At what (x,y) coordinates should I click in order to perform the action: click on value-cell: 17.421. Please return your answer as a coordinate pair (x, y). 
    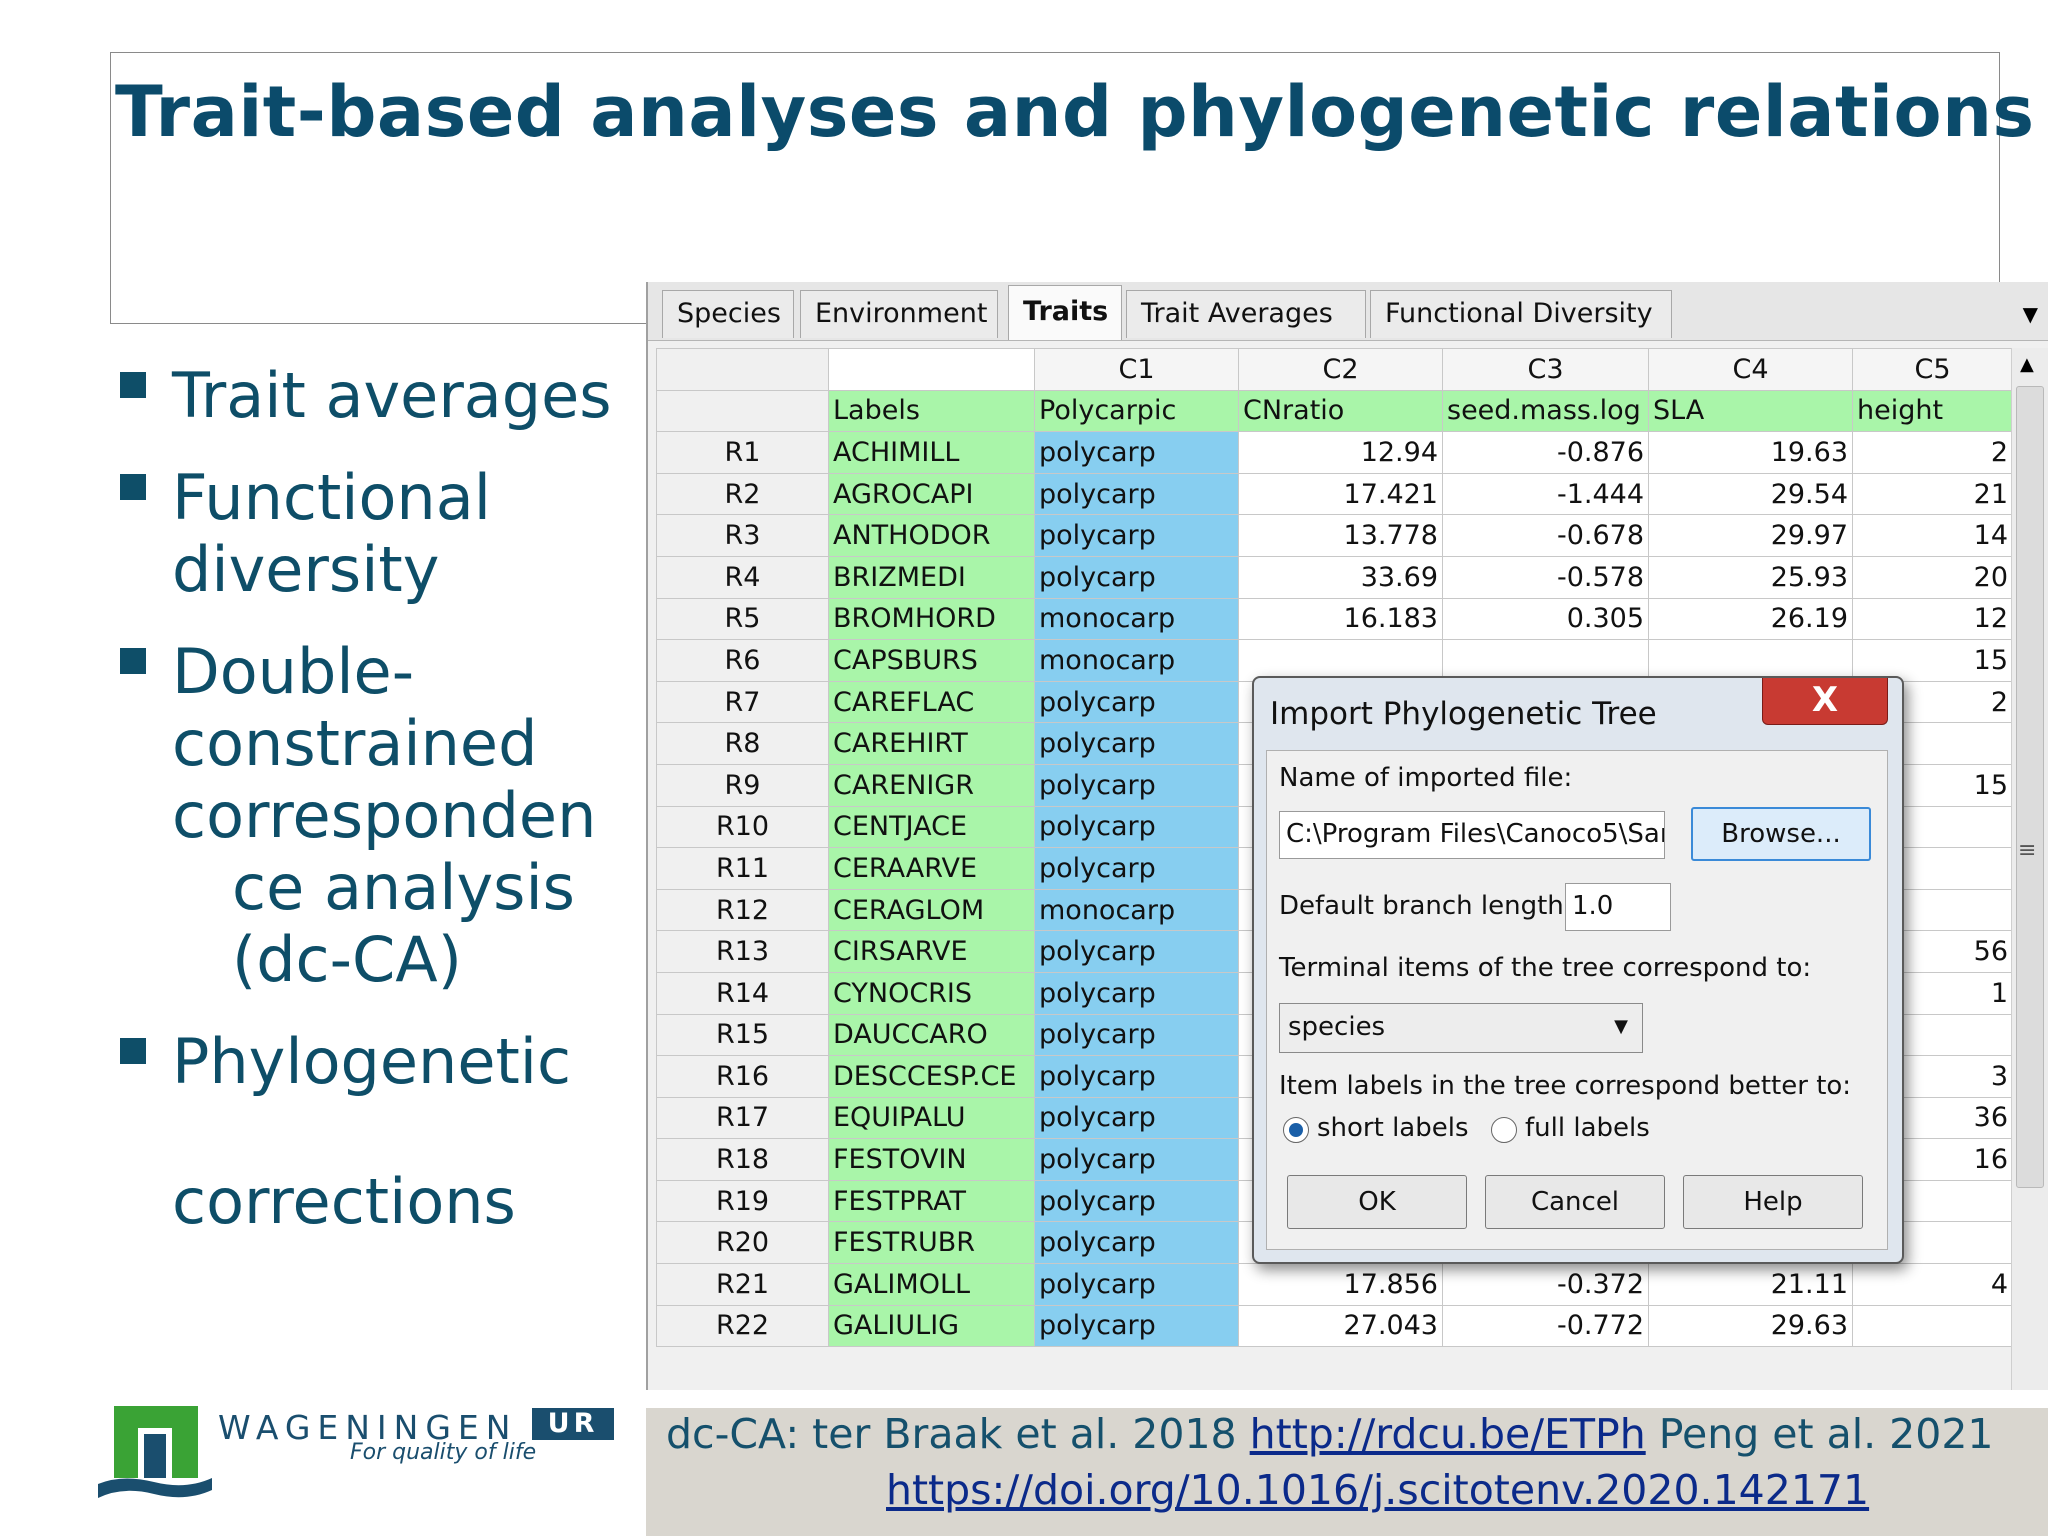
    Looking at the image, I should click on (1340, 494).